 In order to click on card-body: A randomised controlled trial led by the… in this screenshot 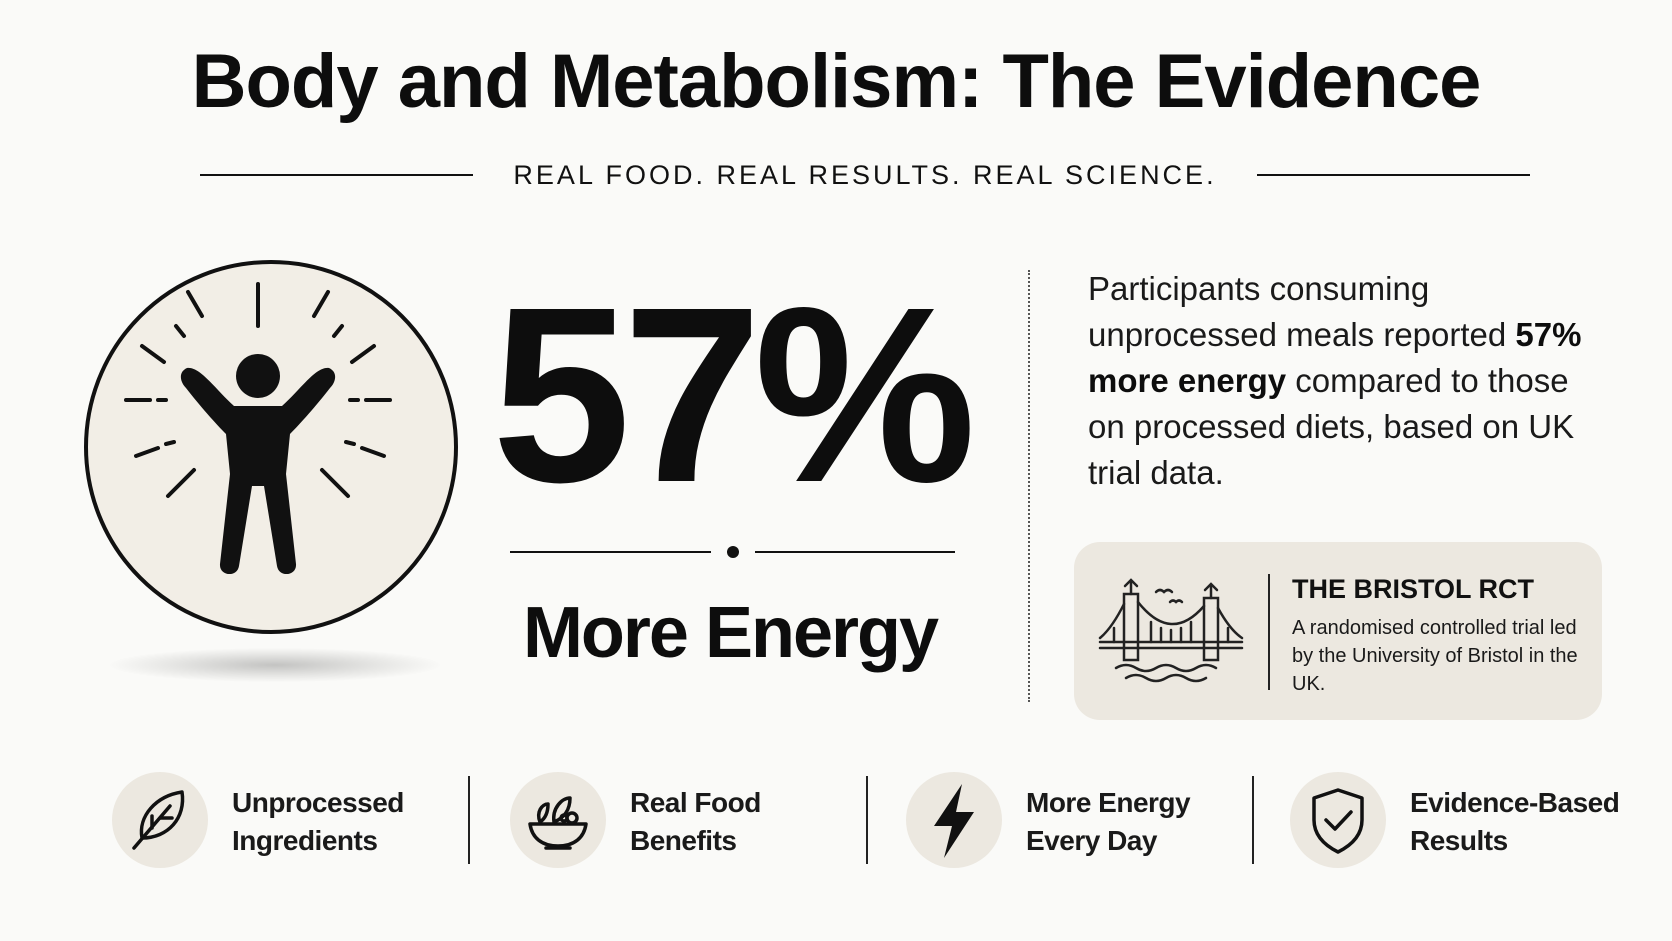, I will do `click(1435, 656)`.